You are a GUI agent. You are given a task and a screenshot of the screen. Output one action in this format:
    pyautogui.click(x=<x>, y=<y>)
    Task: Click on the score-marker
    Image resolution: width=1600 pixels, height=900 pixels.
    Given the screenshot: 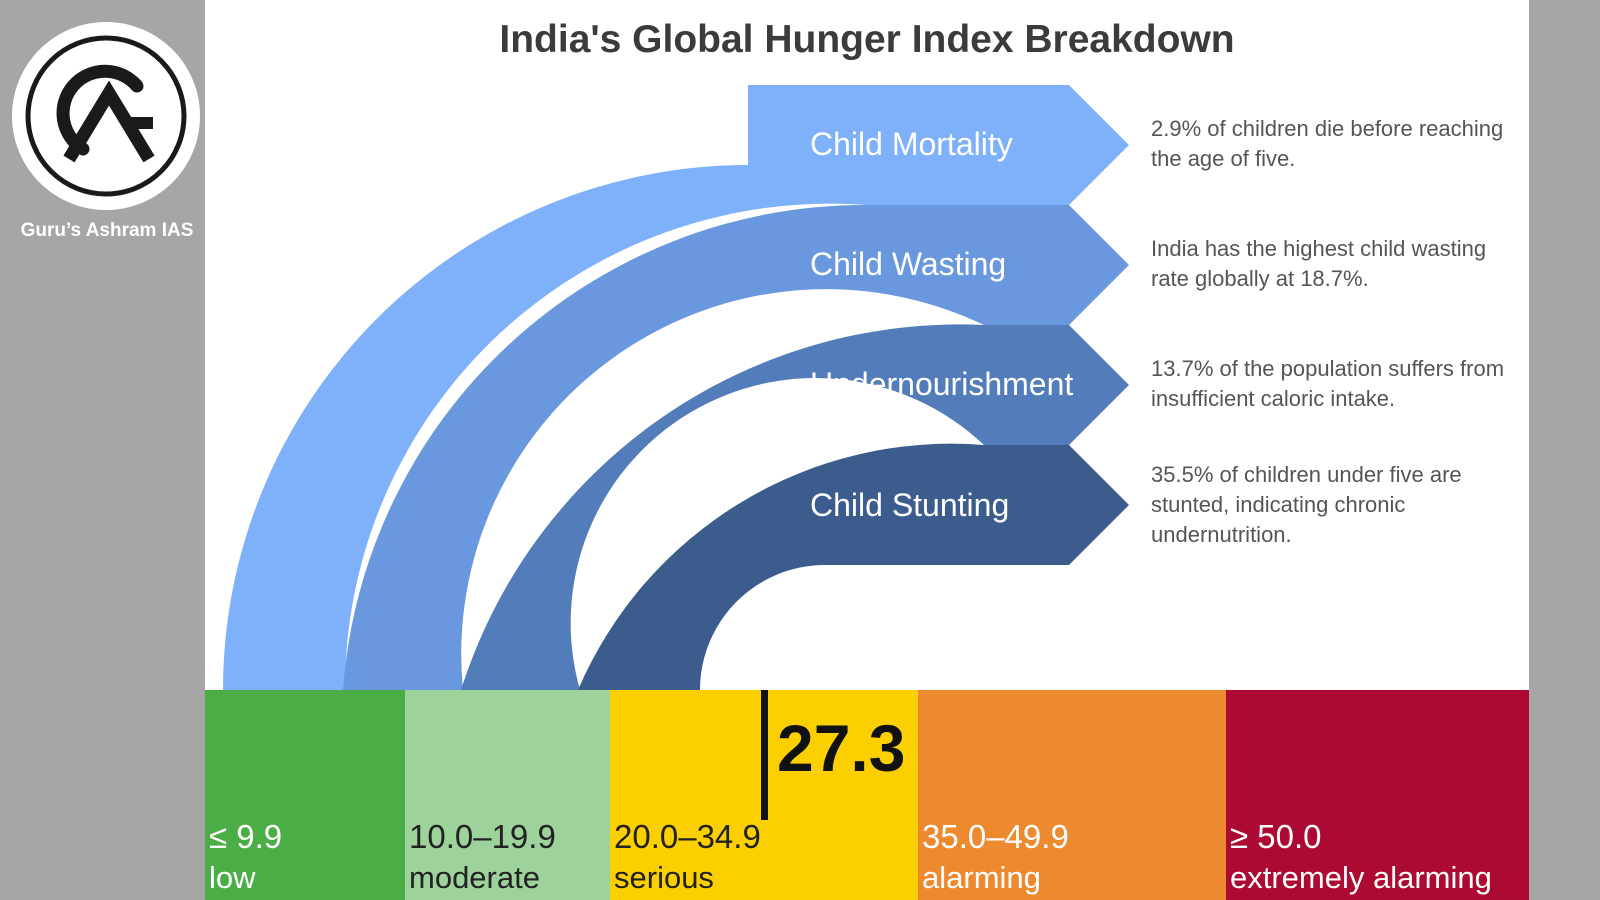 What is the action you would take?
    pyautogui.click(x=764, y=755)
    